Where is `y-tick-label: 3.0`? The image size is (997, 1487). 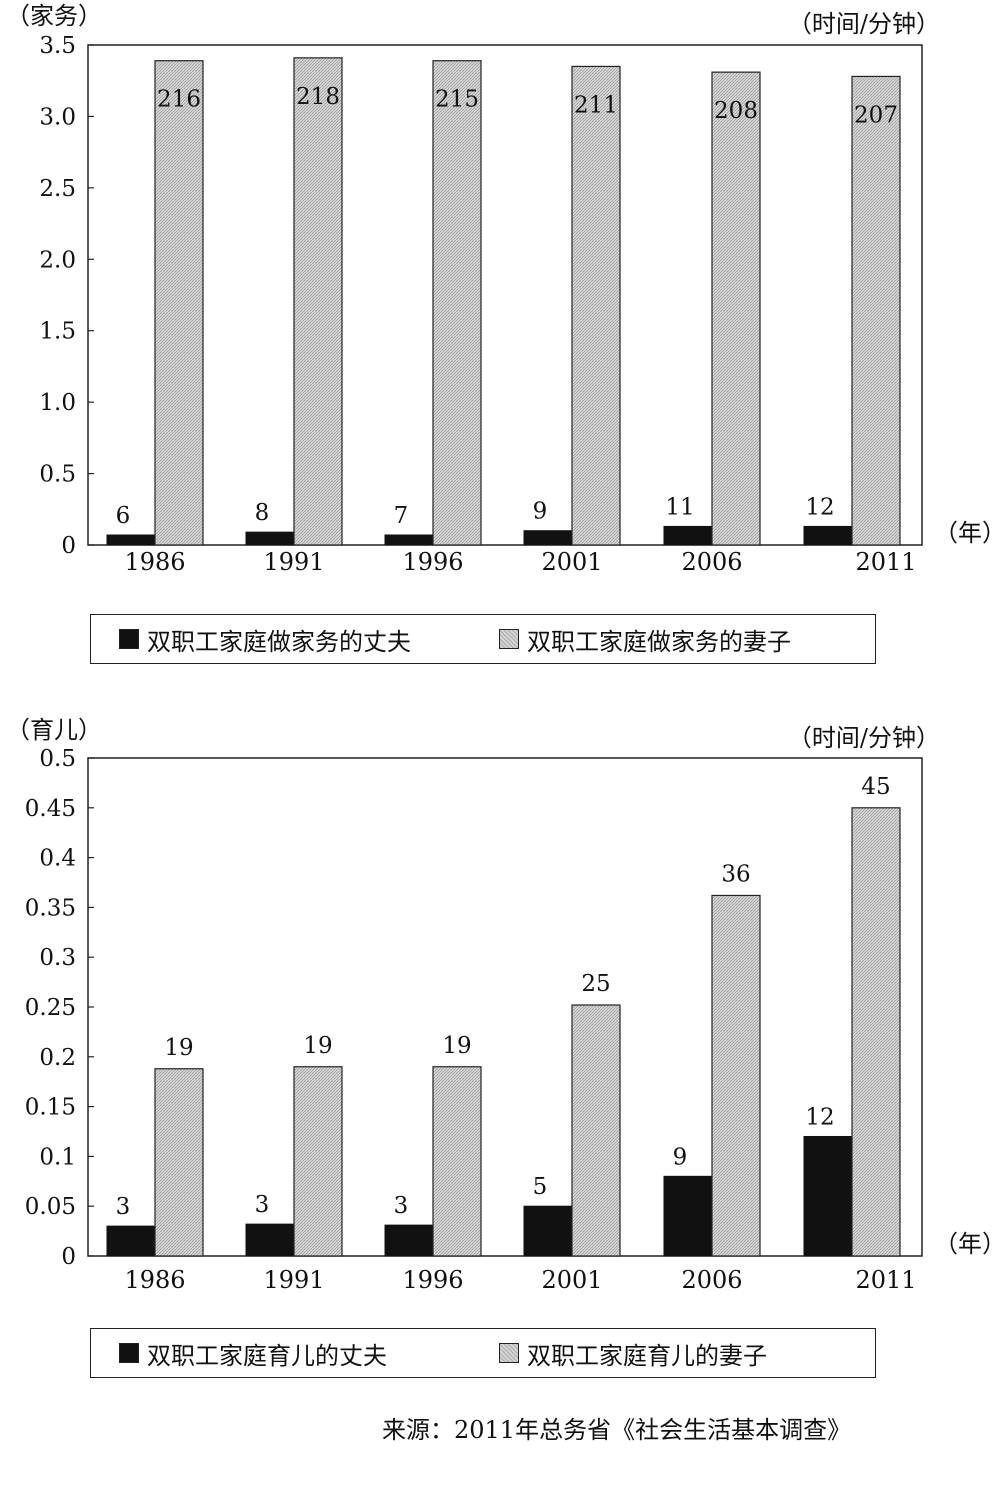
y-tick-label: 3.0 is located at coordinates (57, 117).